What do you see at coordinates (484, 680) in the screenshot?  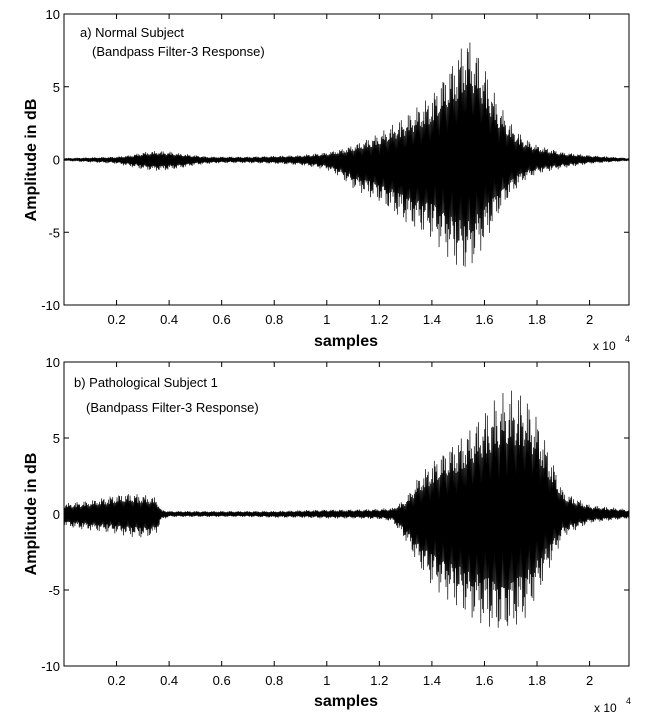 I see `x-tick-label-b-7: 1.6` at bounding box center [484, 680].